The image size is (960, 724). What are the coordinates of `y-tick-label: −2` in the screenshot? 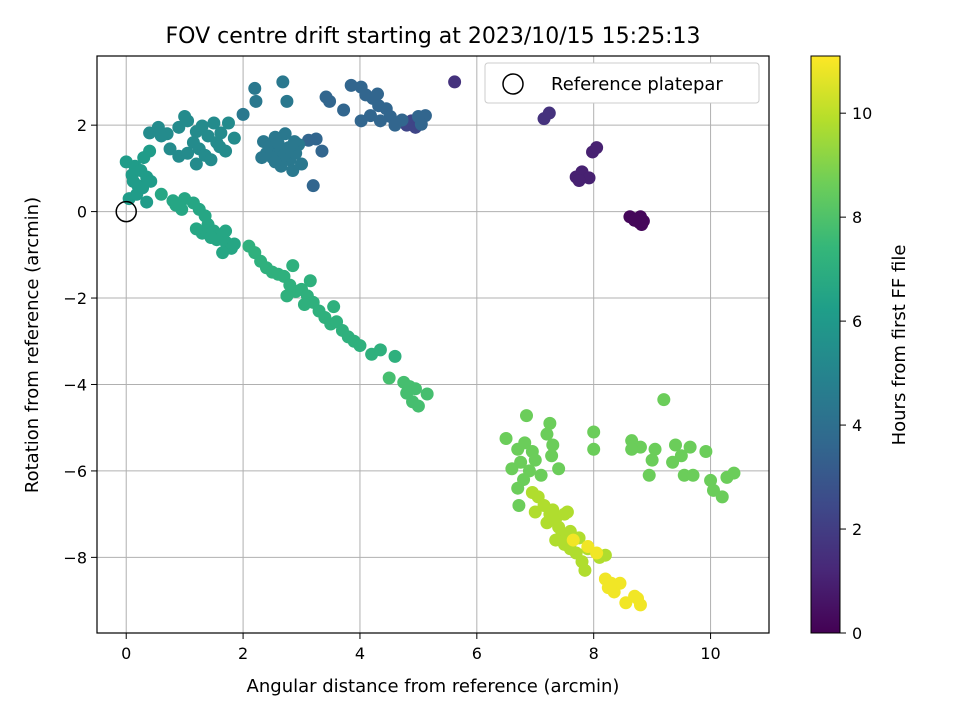 It's located at (75, 298).